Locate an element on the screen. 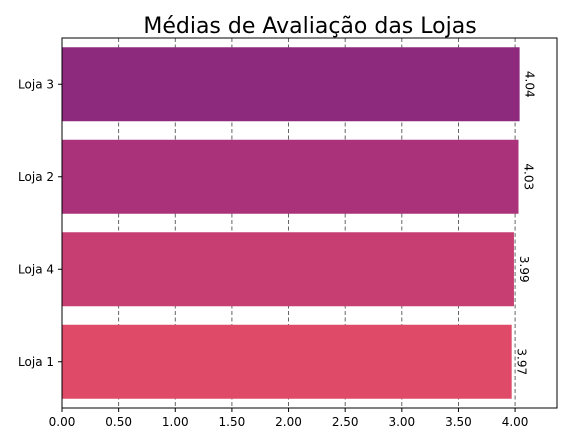  value-label: 4.03 is located at coordinates (528, 176).